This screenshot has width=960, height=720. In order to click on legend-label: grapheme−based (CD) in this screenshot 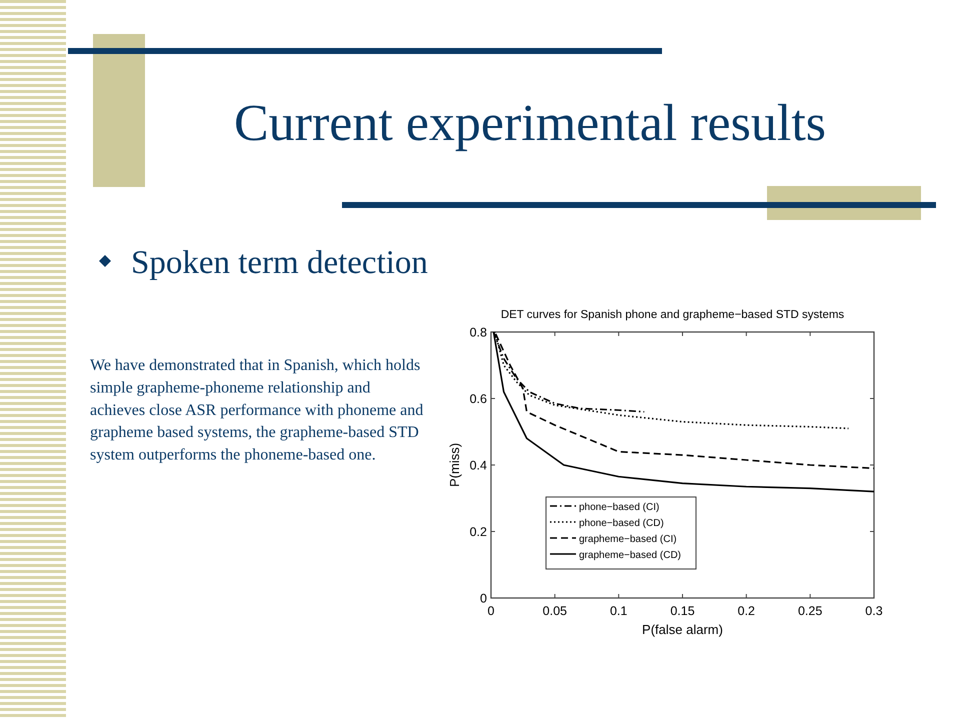, I will do `click(630, 555)`.